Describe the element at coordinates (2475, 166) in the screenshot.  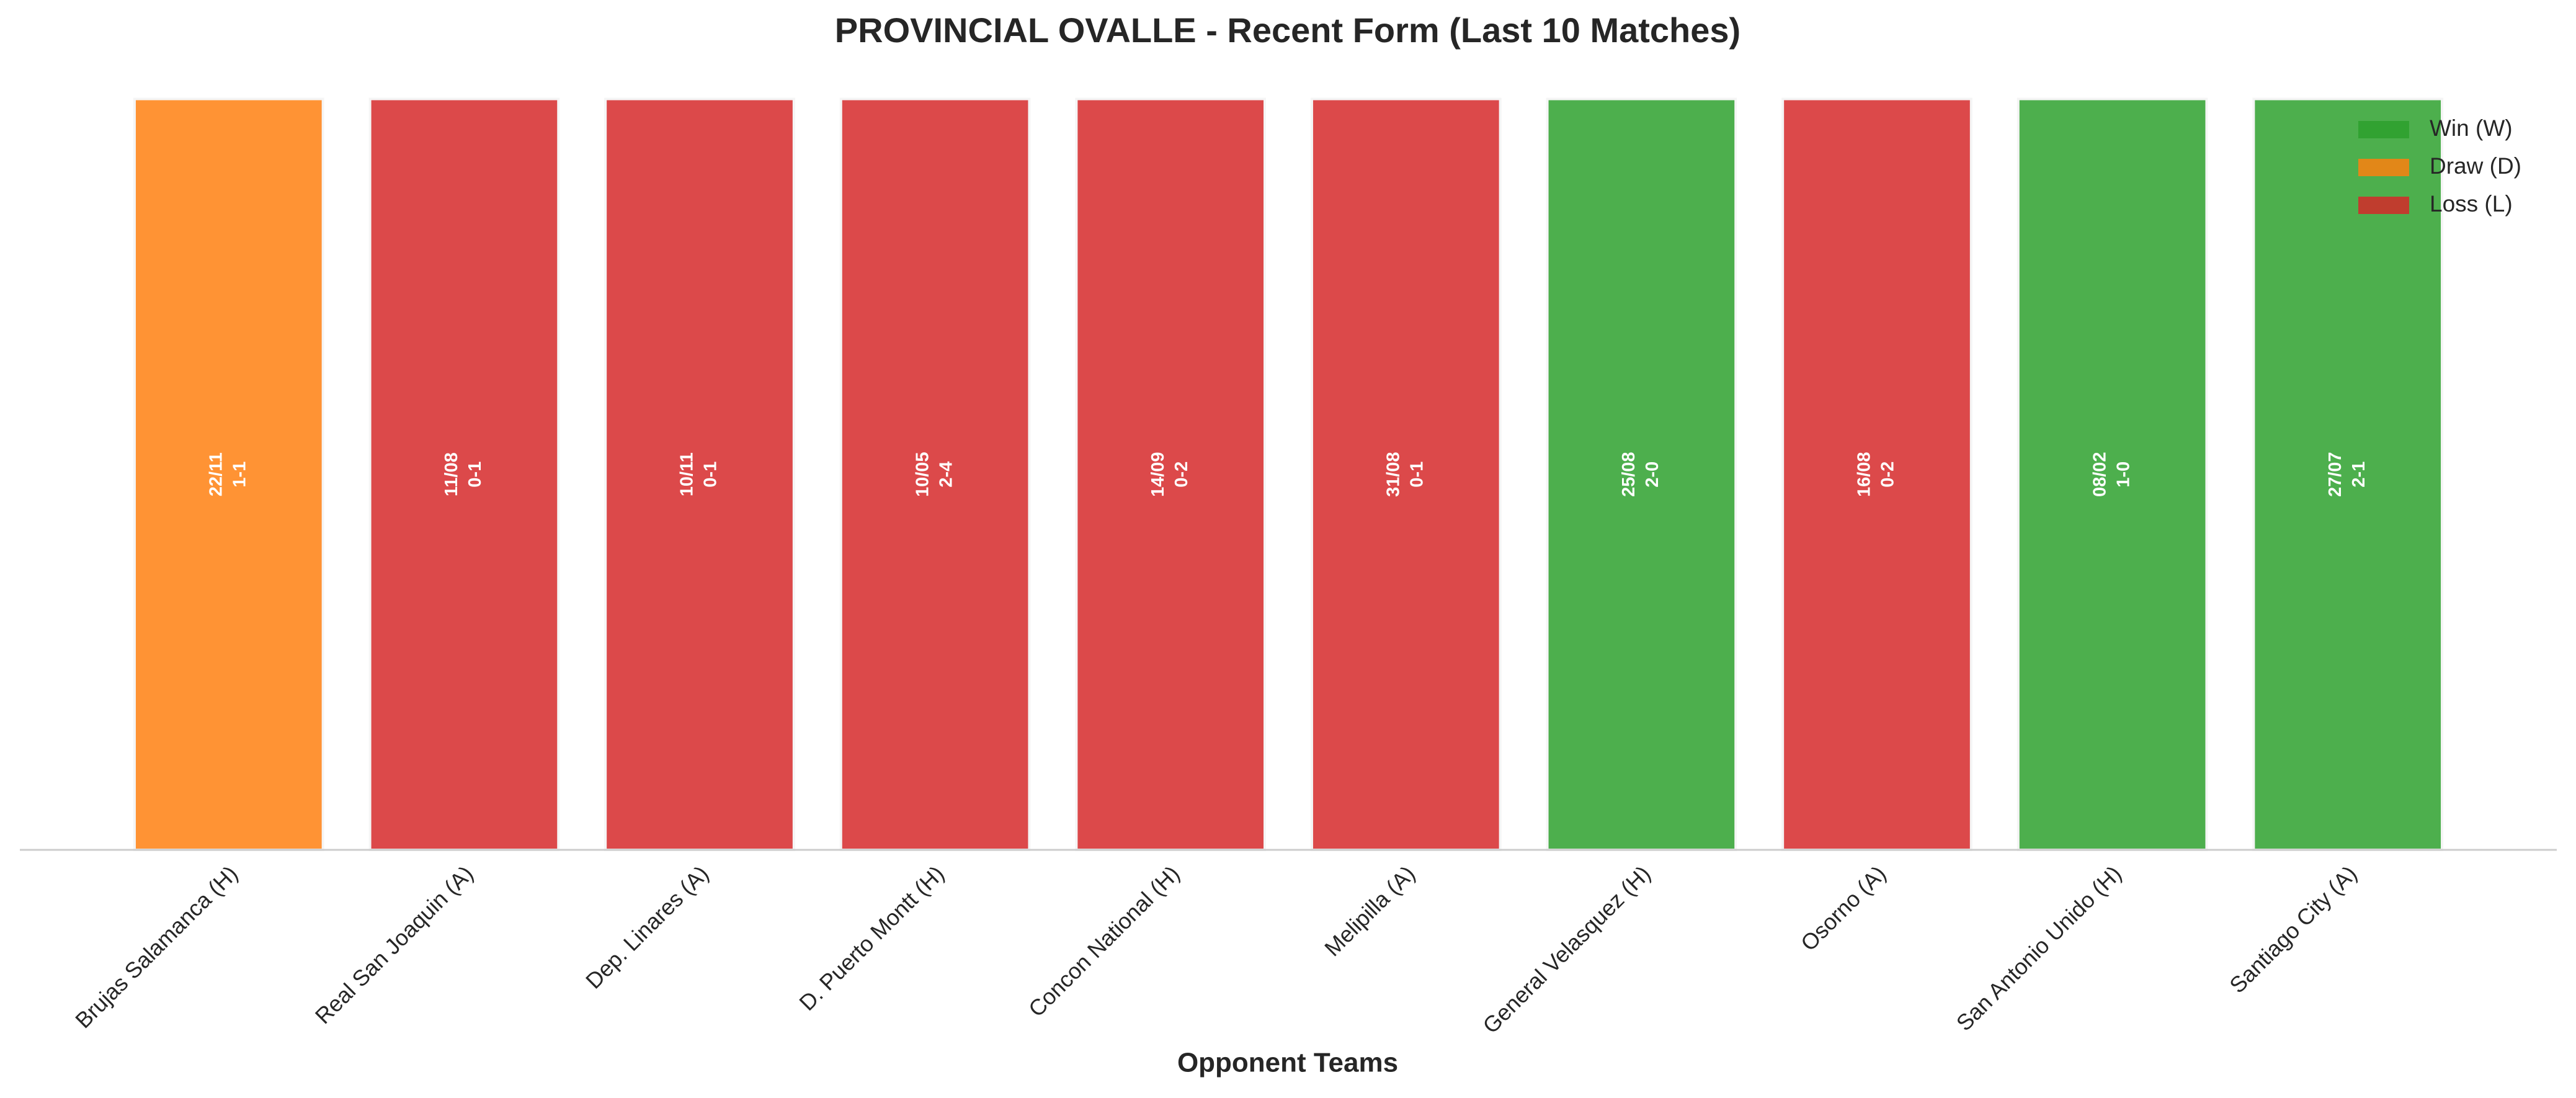
I see `legend-label: Draw (D)` at that location.